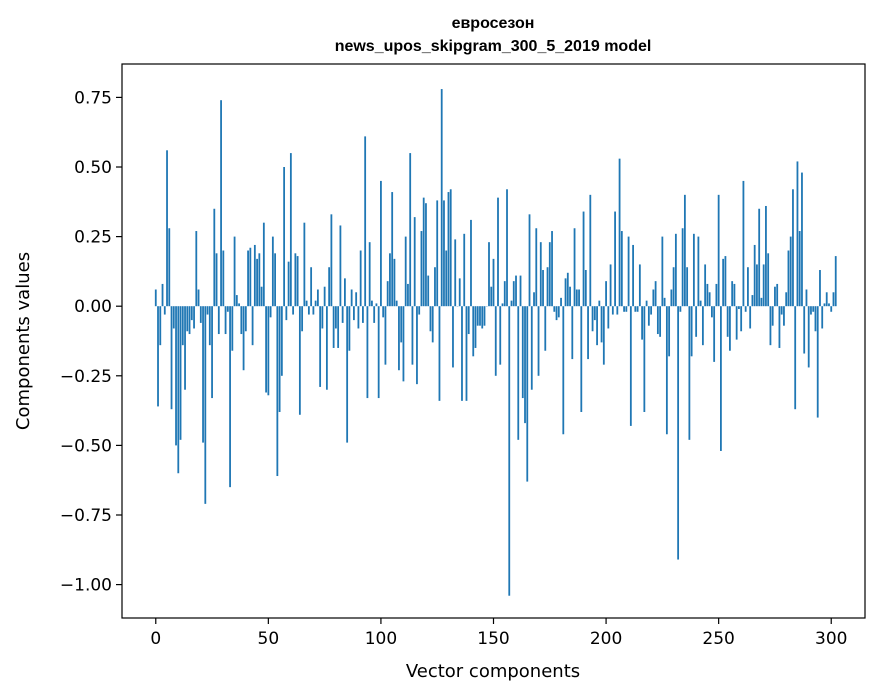 The image size is (880, 696). What do you see at coordinates (86, 377) in the screenshot?
I see `y-tick-label-4: −0.25` at bounding box center [86, 377].